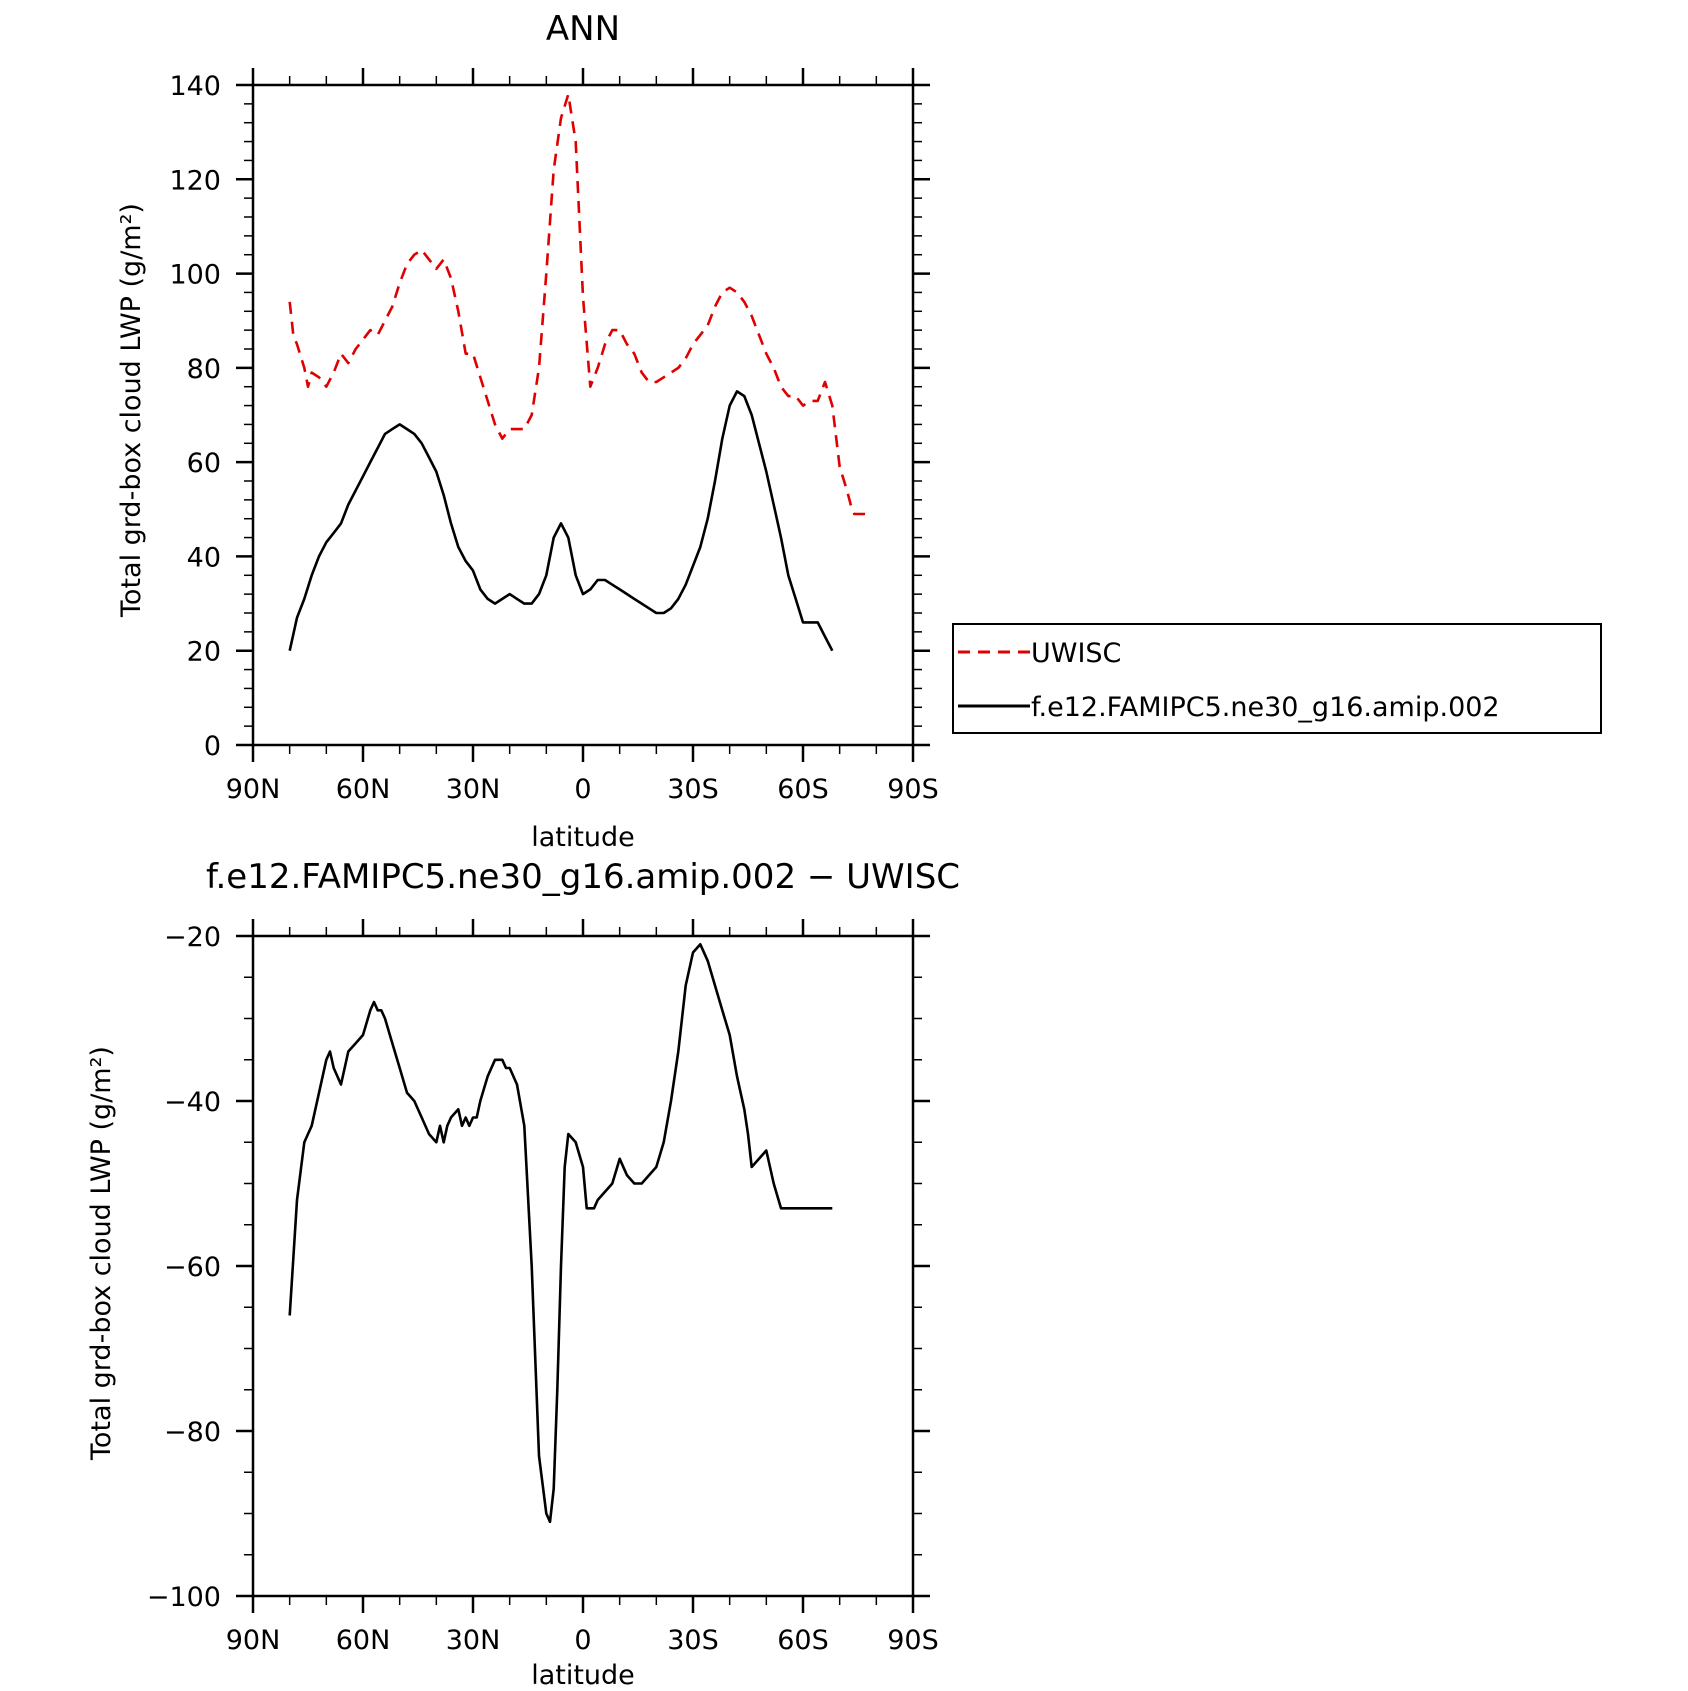 The image size is (1688, 1691). What do you see at coordinates (192, 1267) in the screenshot?
I see `y-tick-label: −60` at bounding box center [192, 1267].